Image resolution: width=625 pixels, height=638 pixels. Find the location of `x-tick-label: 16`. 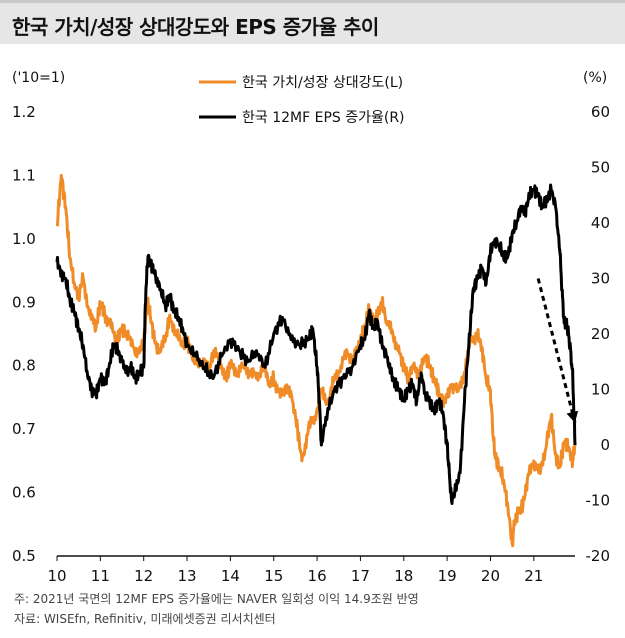

x-tick-label: 16 is located at coordinates (317, 576).